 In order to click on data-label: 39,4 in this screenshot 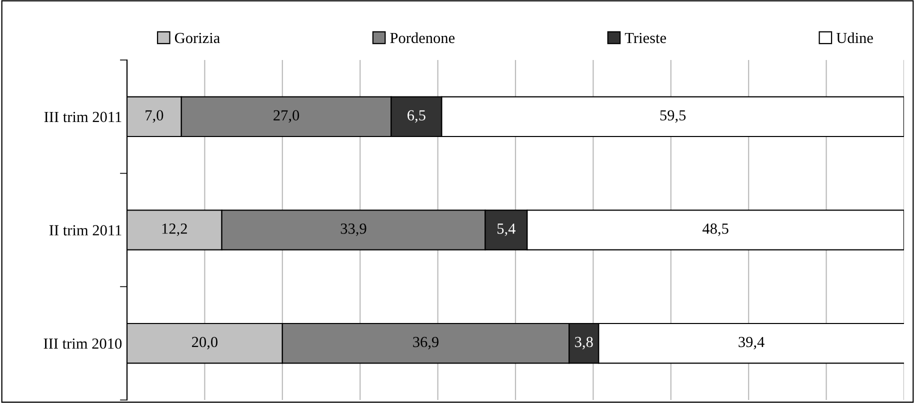, I will do `click(751, 343)`.